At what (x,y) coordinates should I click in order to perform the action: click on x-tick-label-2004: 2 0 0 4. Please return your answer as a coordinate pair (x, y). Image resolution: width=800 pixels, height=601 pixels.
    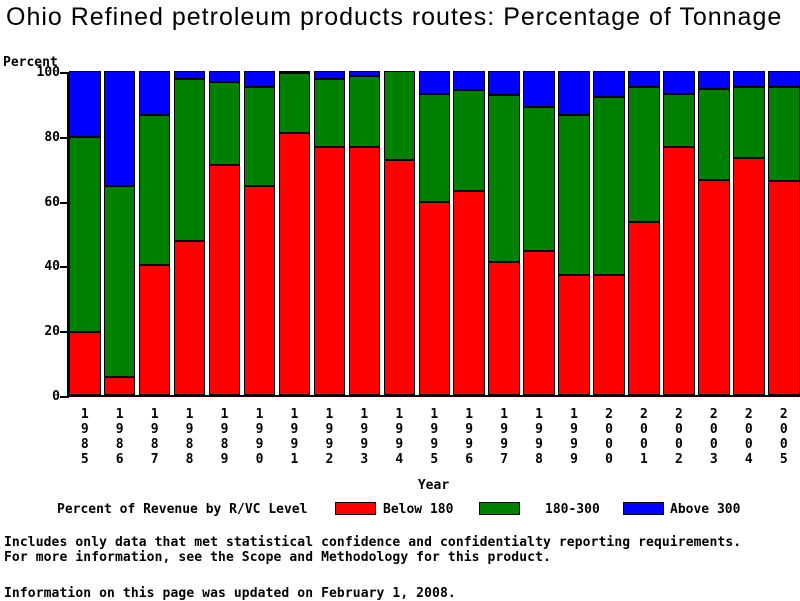
    Looking at the image, I should click on (748, 437).